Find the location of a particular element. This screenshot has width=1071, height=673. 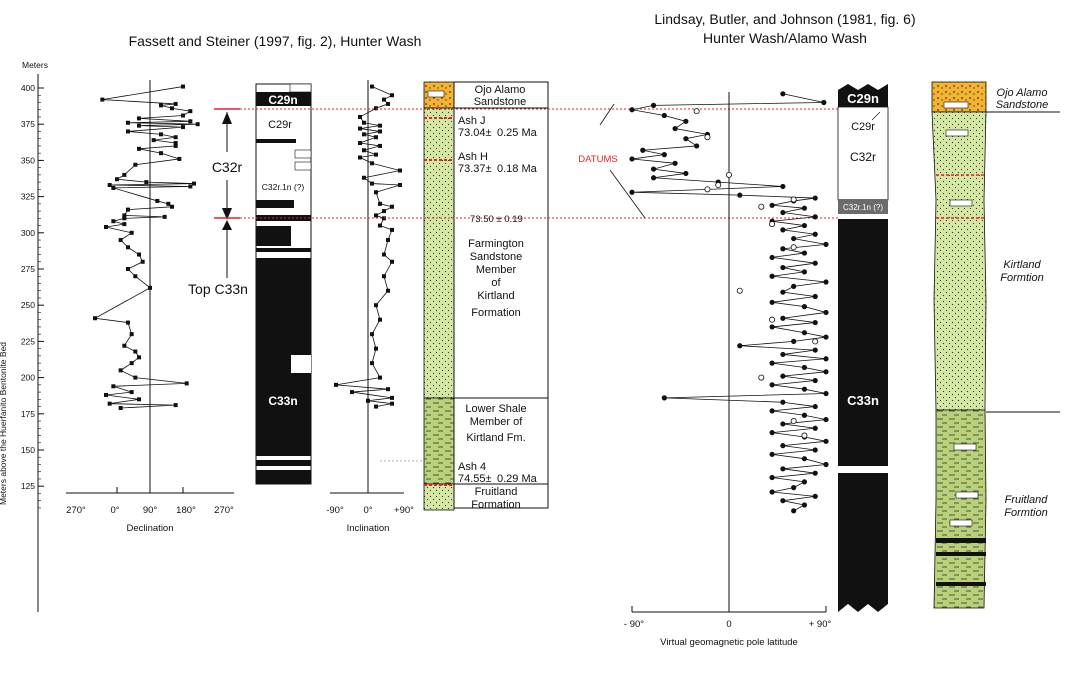

right-ojo-alamo-line1: Ojo Alamo is located at coordinates (1022, 93).